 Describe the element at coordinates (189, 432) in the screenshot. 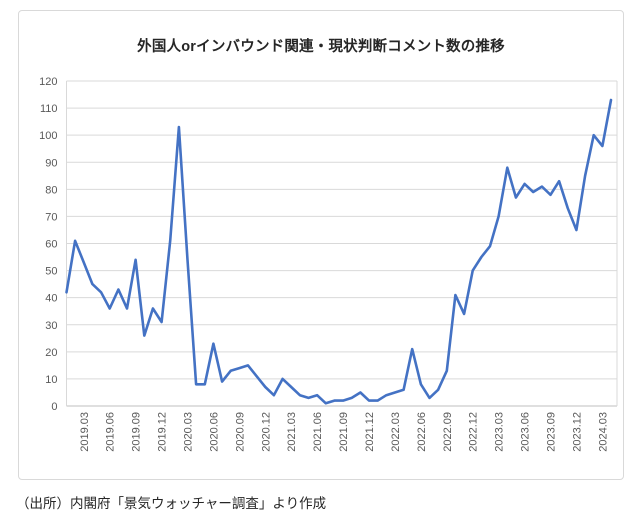

I see `x-tick-label: 2020.03` at that location.